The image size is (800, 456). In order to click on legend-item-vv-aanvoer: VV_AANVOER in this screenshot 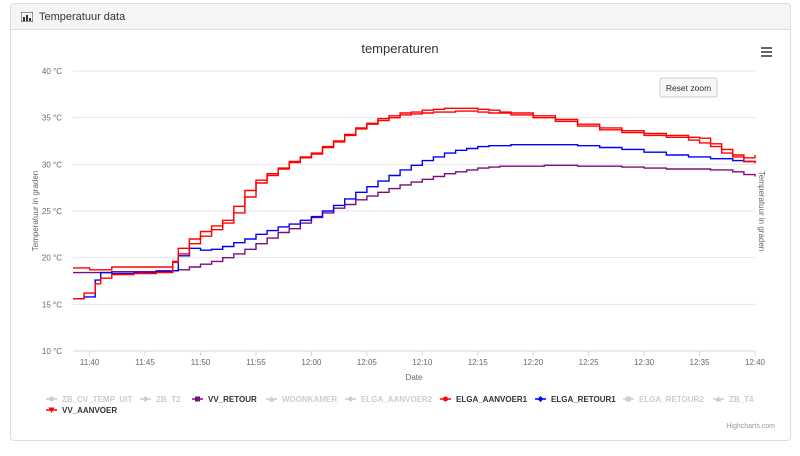, I will do `click(81, 410)`.